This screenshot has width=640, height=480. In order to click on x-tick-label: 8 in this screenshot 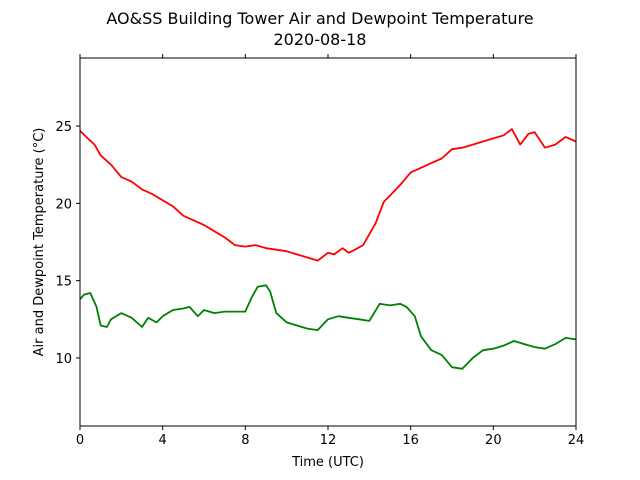, I will do `click(245, 440)`.